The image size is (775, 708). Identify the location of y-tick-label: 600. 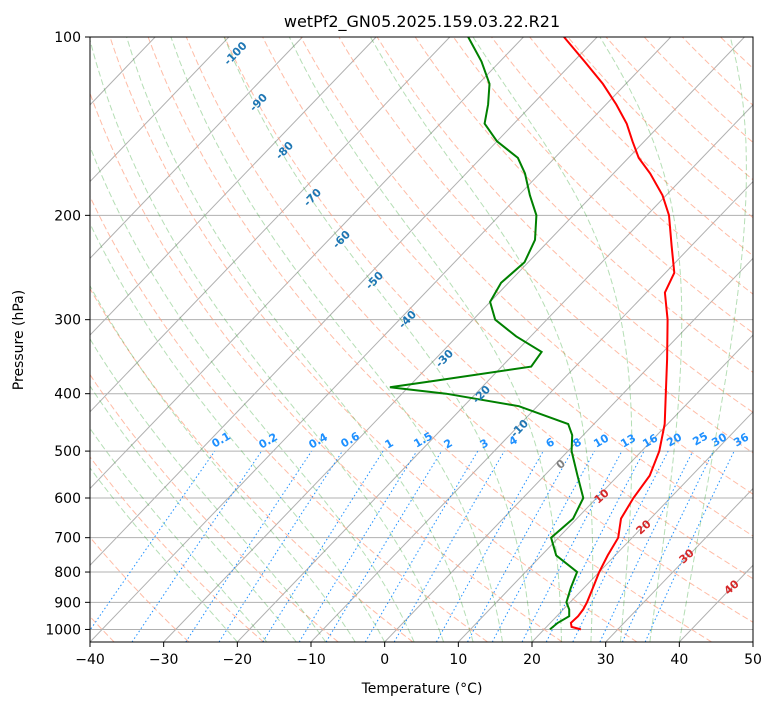
(67, 499).